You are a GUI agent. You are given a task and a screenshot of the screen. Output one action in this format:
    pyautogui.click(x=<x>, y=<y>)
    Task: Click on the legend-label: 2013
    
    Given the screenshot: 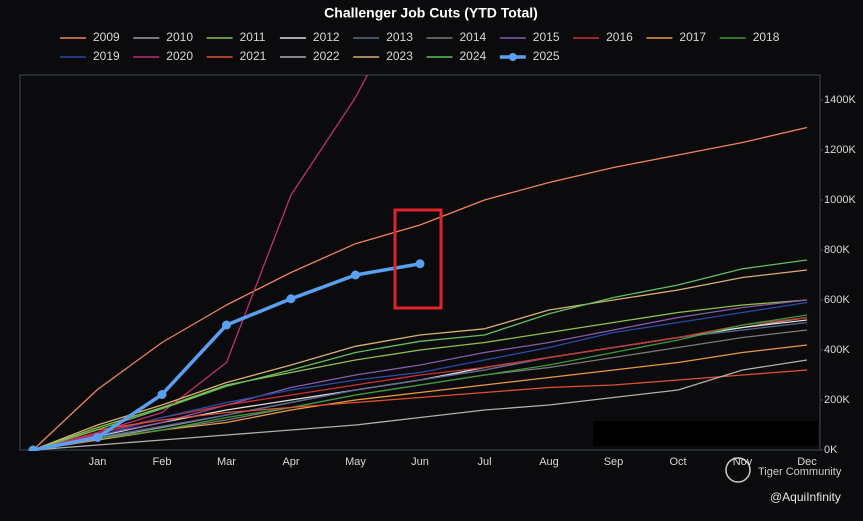 What is the action you would take?
    pyautogui.click(x=399, y=37)
    